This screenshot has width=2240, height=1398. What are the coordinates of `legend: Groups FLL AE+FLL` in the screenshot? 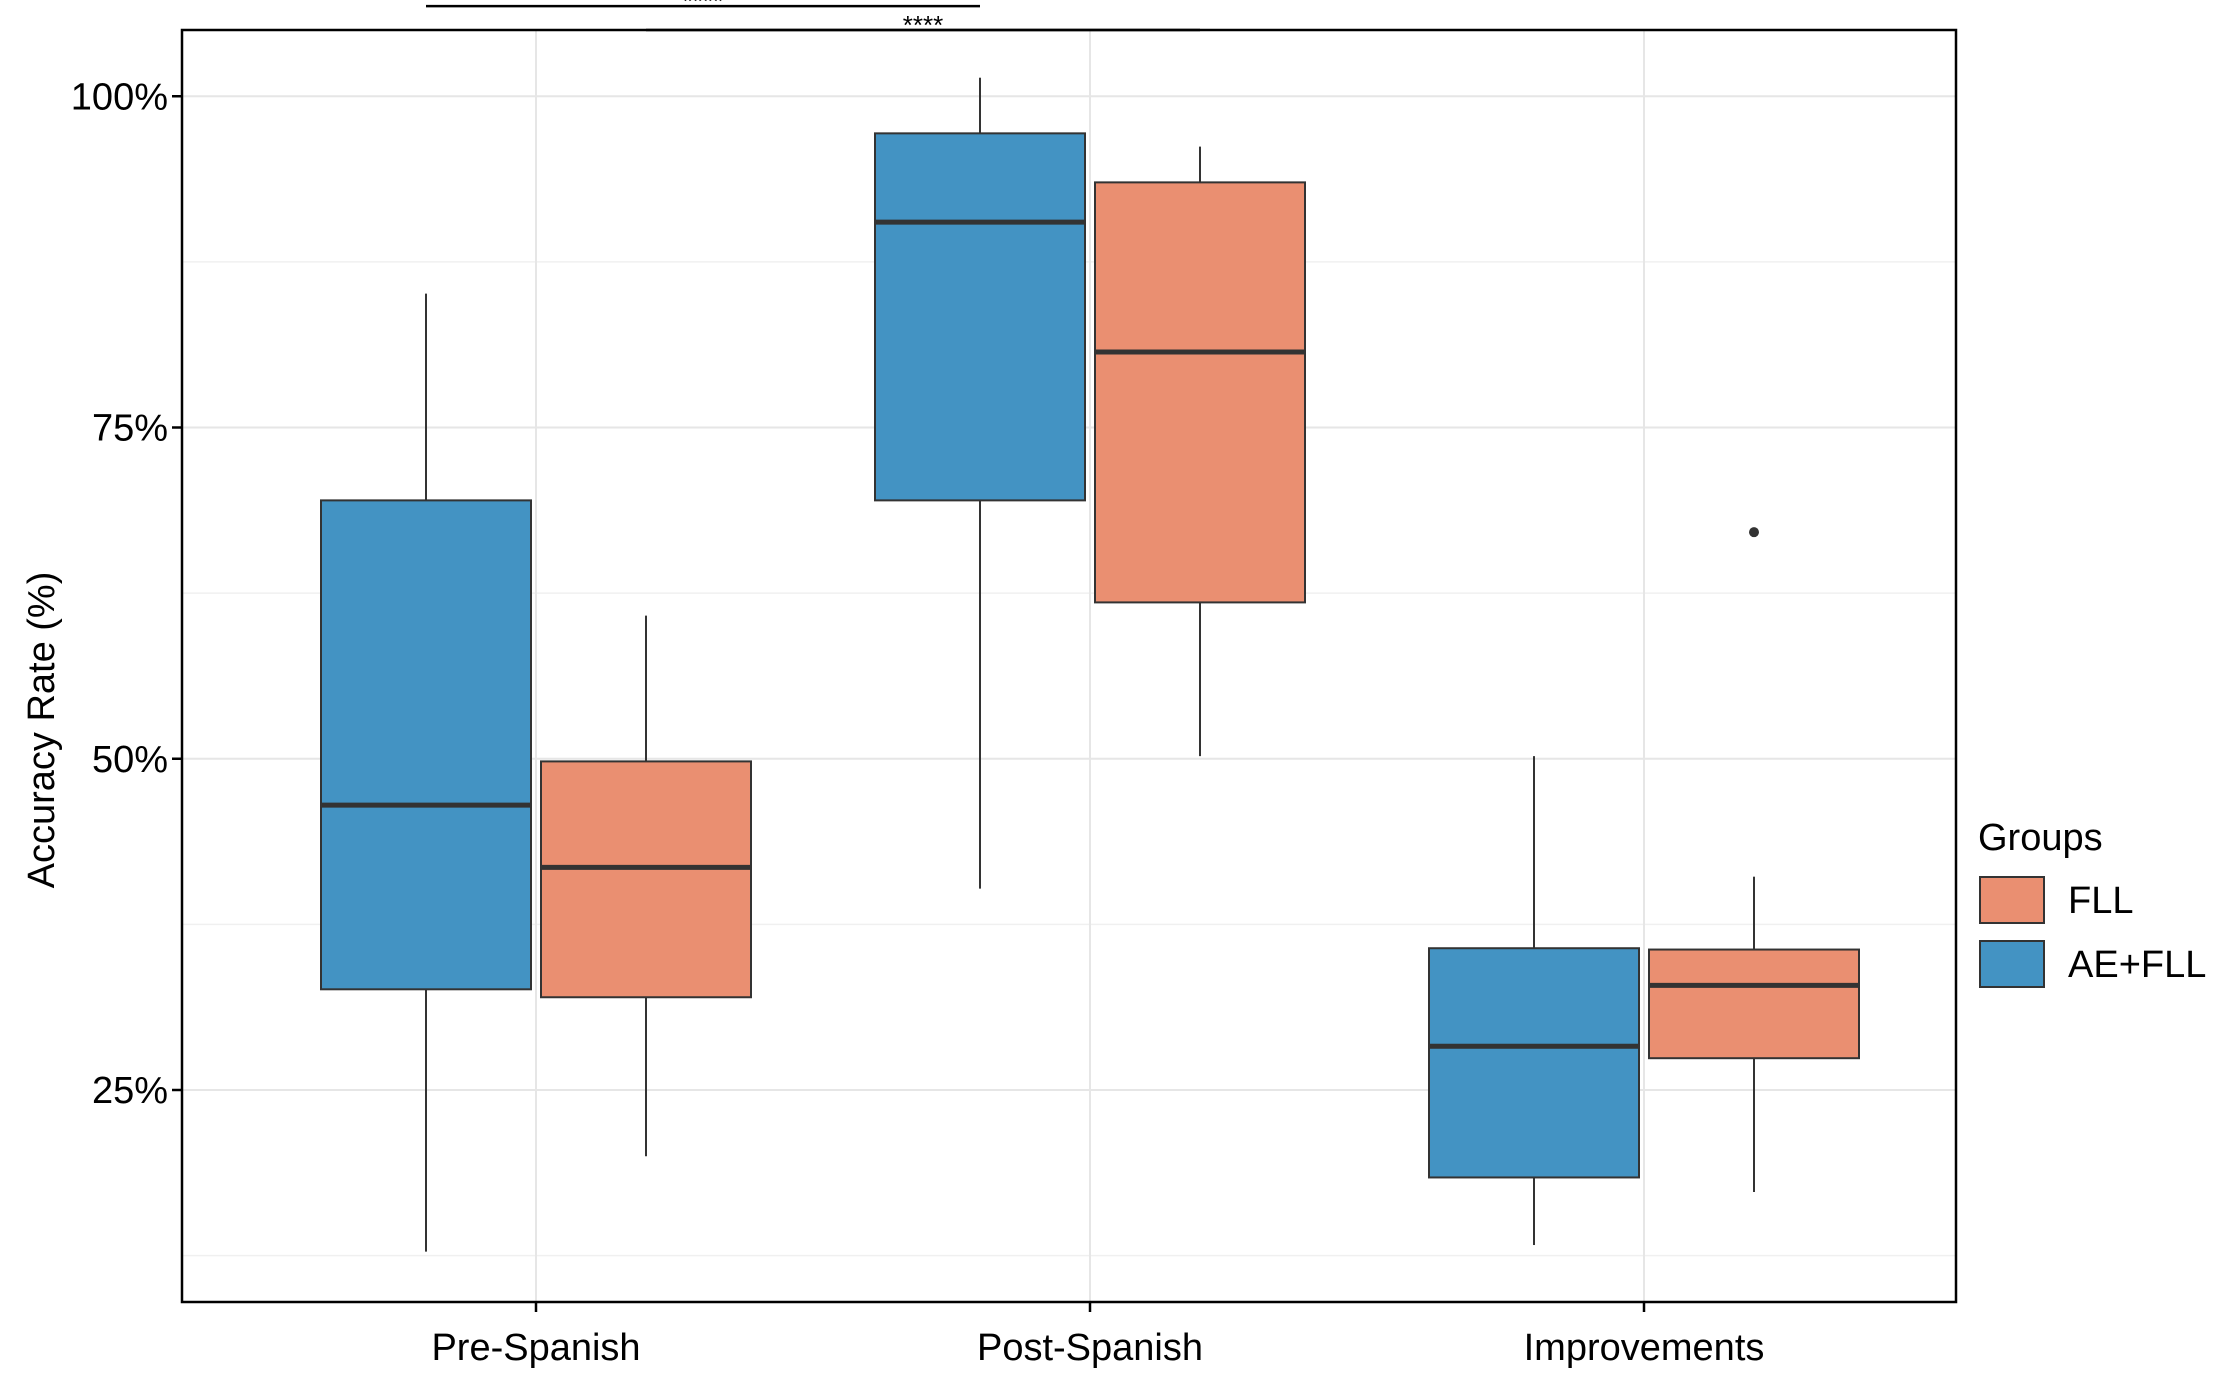 It's located at (2092, 902).